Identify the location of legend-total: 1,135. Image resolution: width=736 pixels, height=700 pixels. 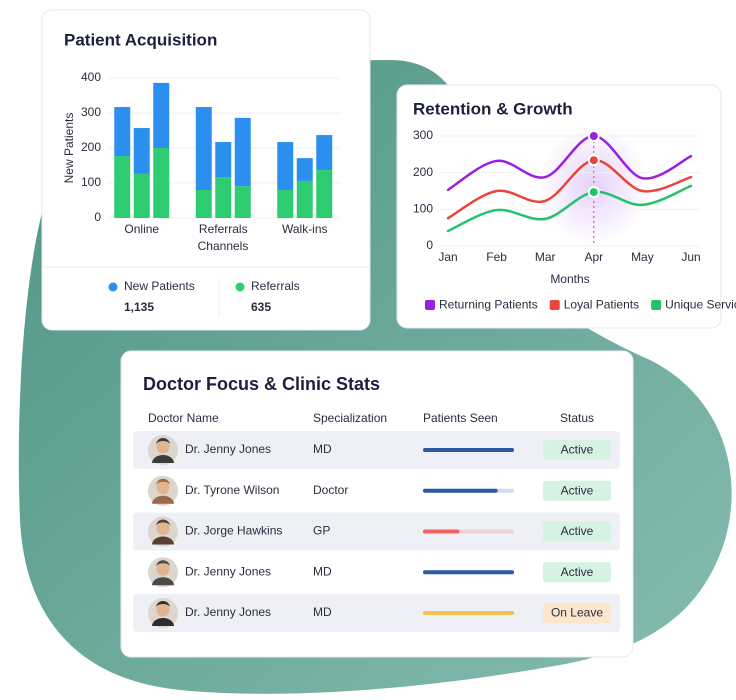
(139, 307).